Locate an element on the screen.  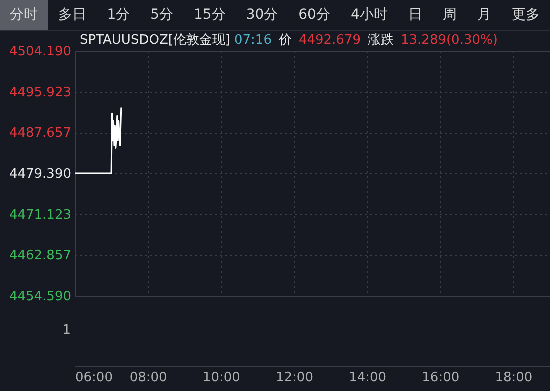
text: 30分 is located at coordinates (262, 15).